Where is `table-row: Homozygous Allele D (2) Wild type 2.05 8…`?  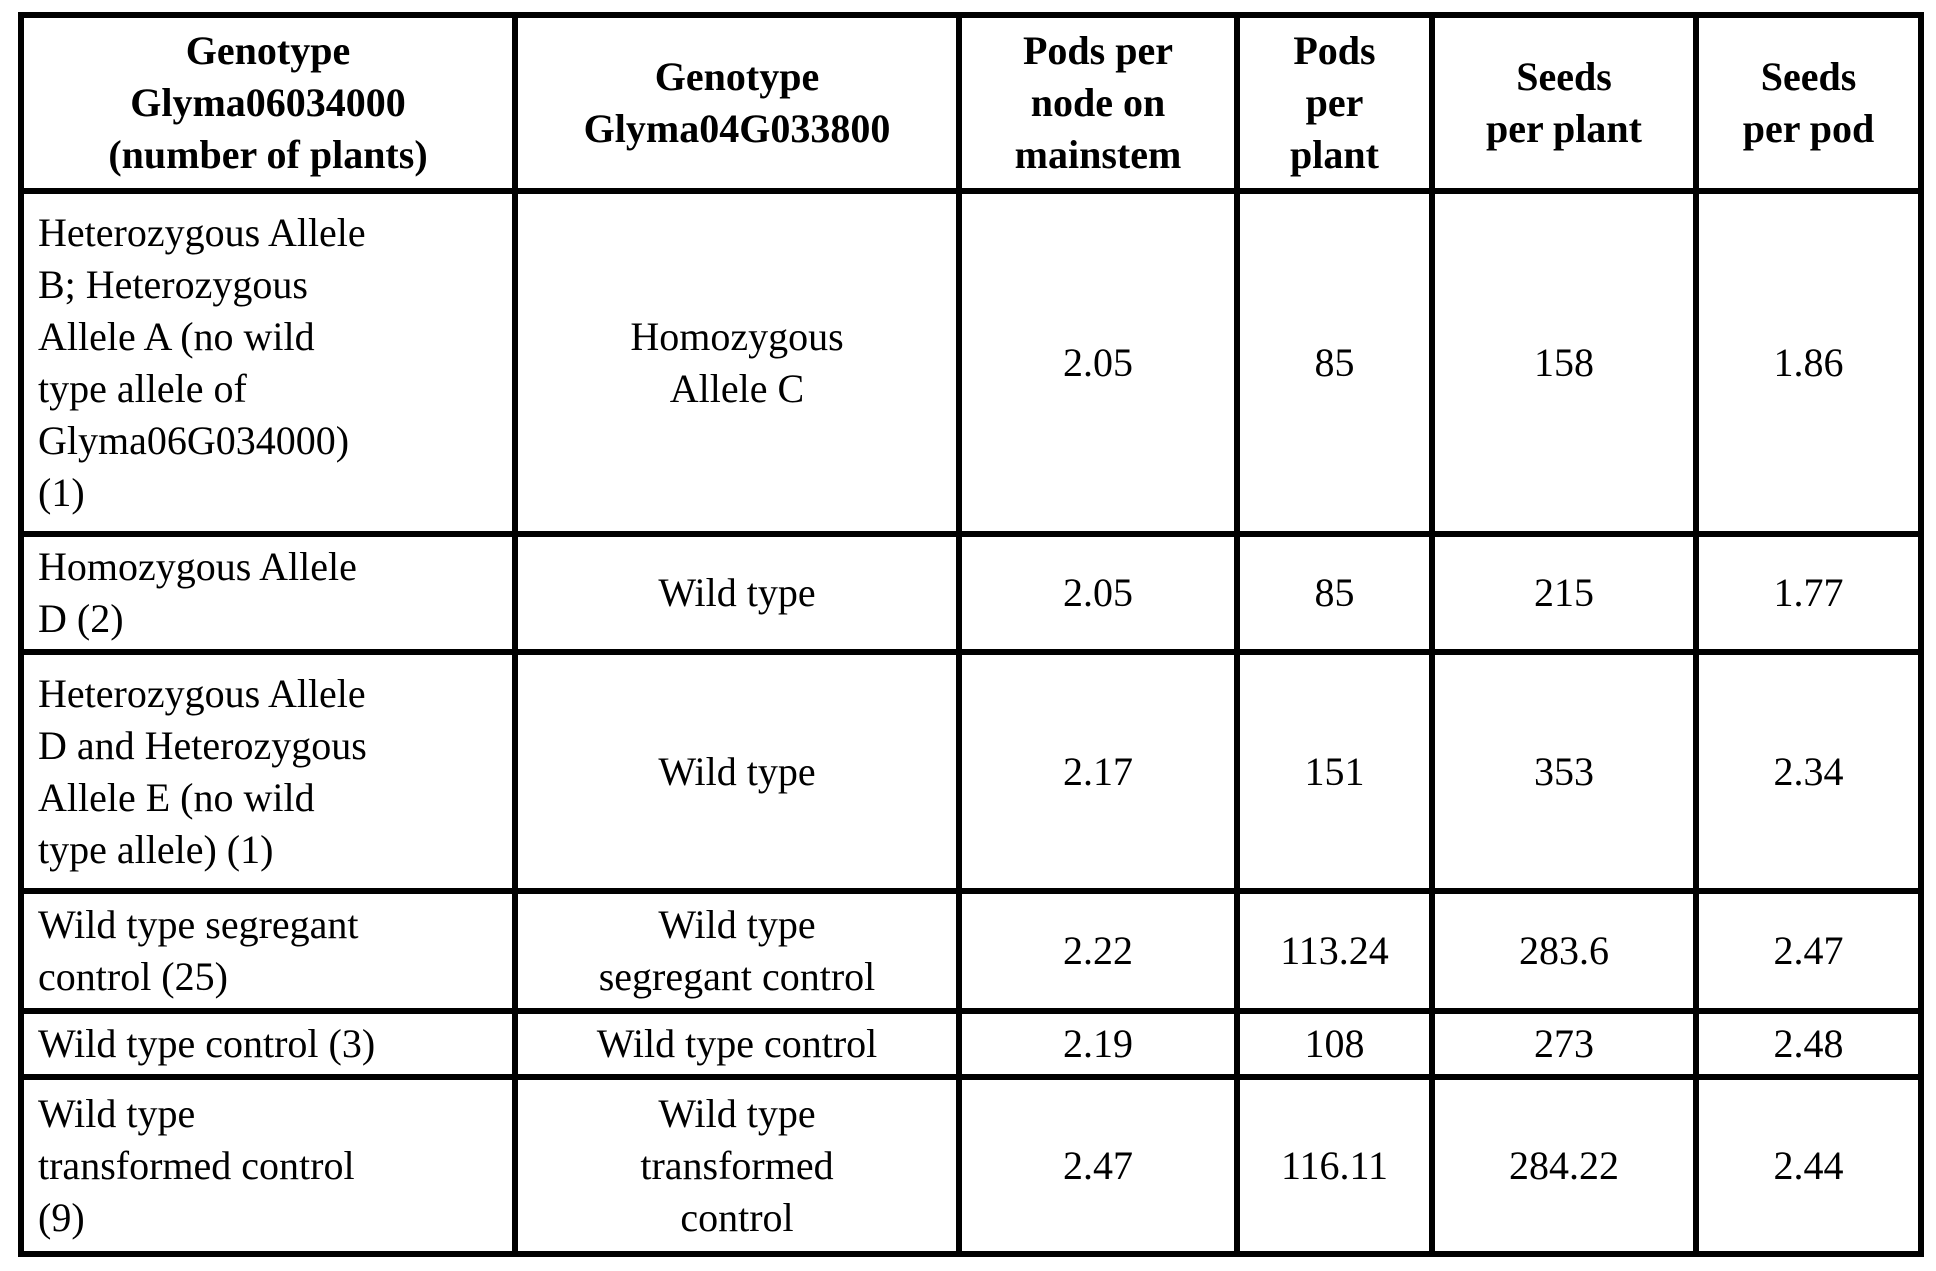 table-row: Homozygous Allele D (2) Wild type 2.05 8… is located at coordinates (971, 593).